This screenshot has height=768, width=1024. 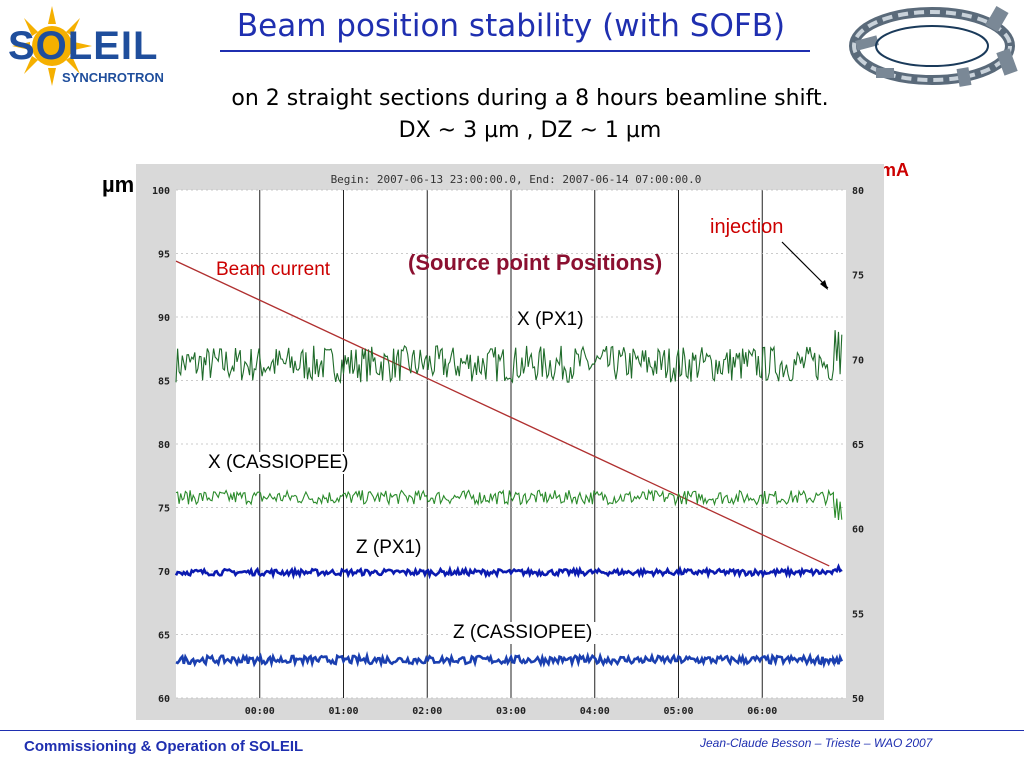 What do you see at coordinates (515, 51) in the screenshot?
I see `title-underline` at bounding box center [515, 51].